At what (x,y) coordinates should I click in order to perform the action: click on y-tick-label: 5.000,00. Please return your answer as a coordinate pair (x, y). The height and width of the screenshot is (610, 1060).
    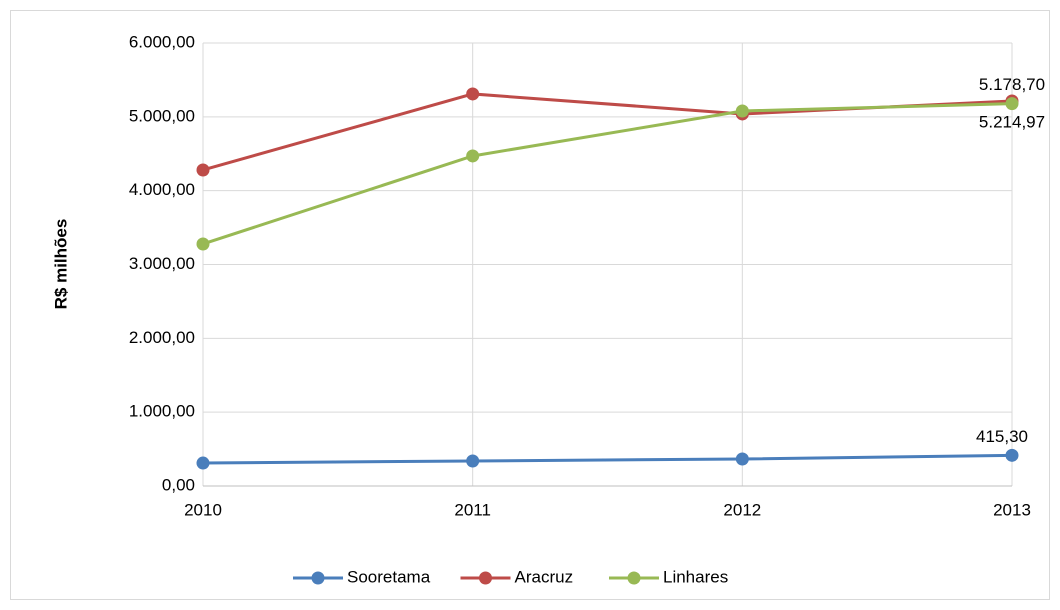
    Looking at the image, I should click on (162, 115).